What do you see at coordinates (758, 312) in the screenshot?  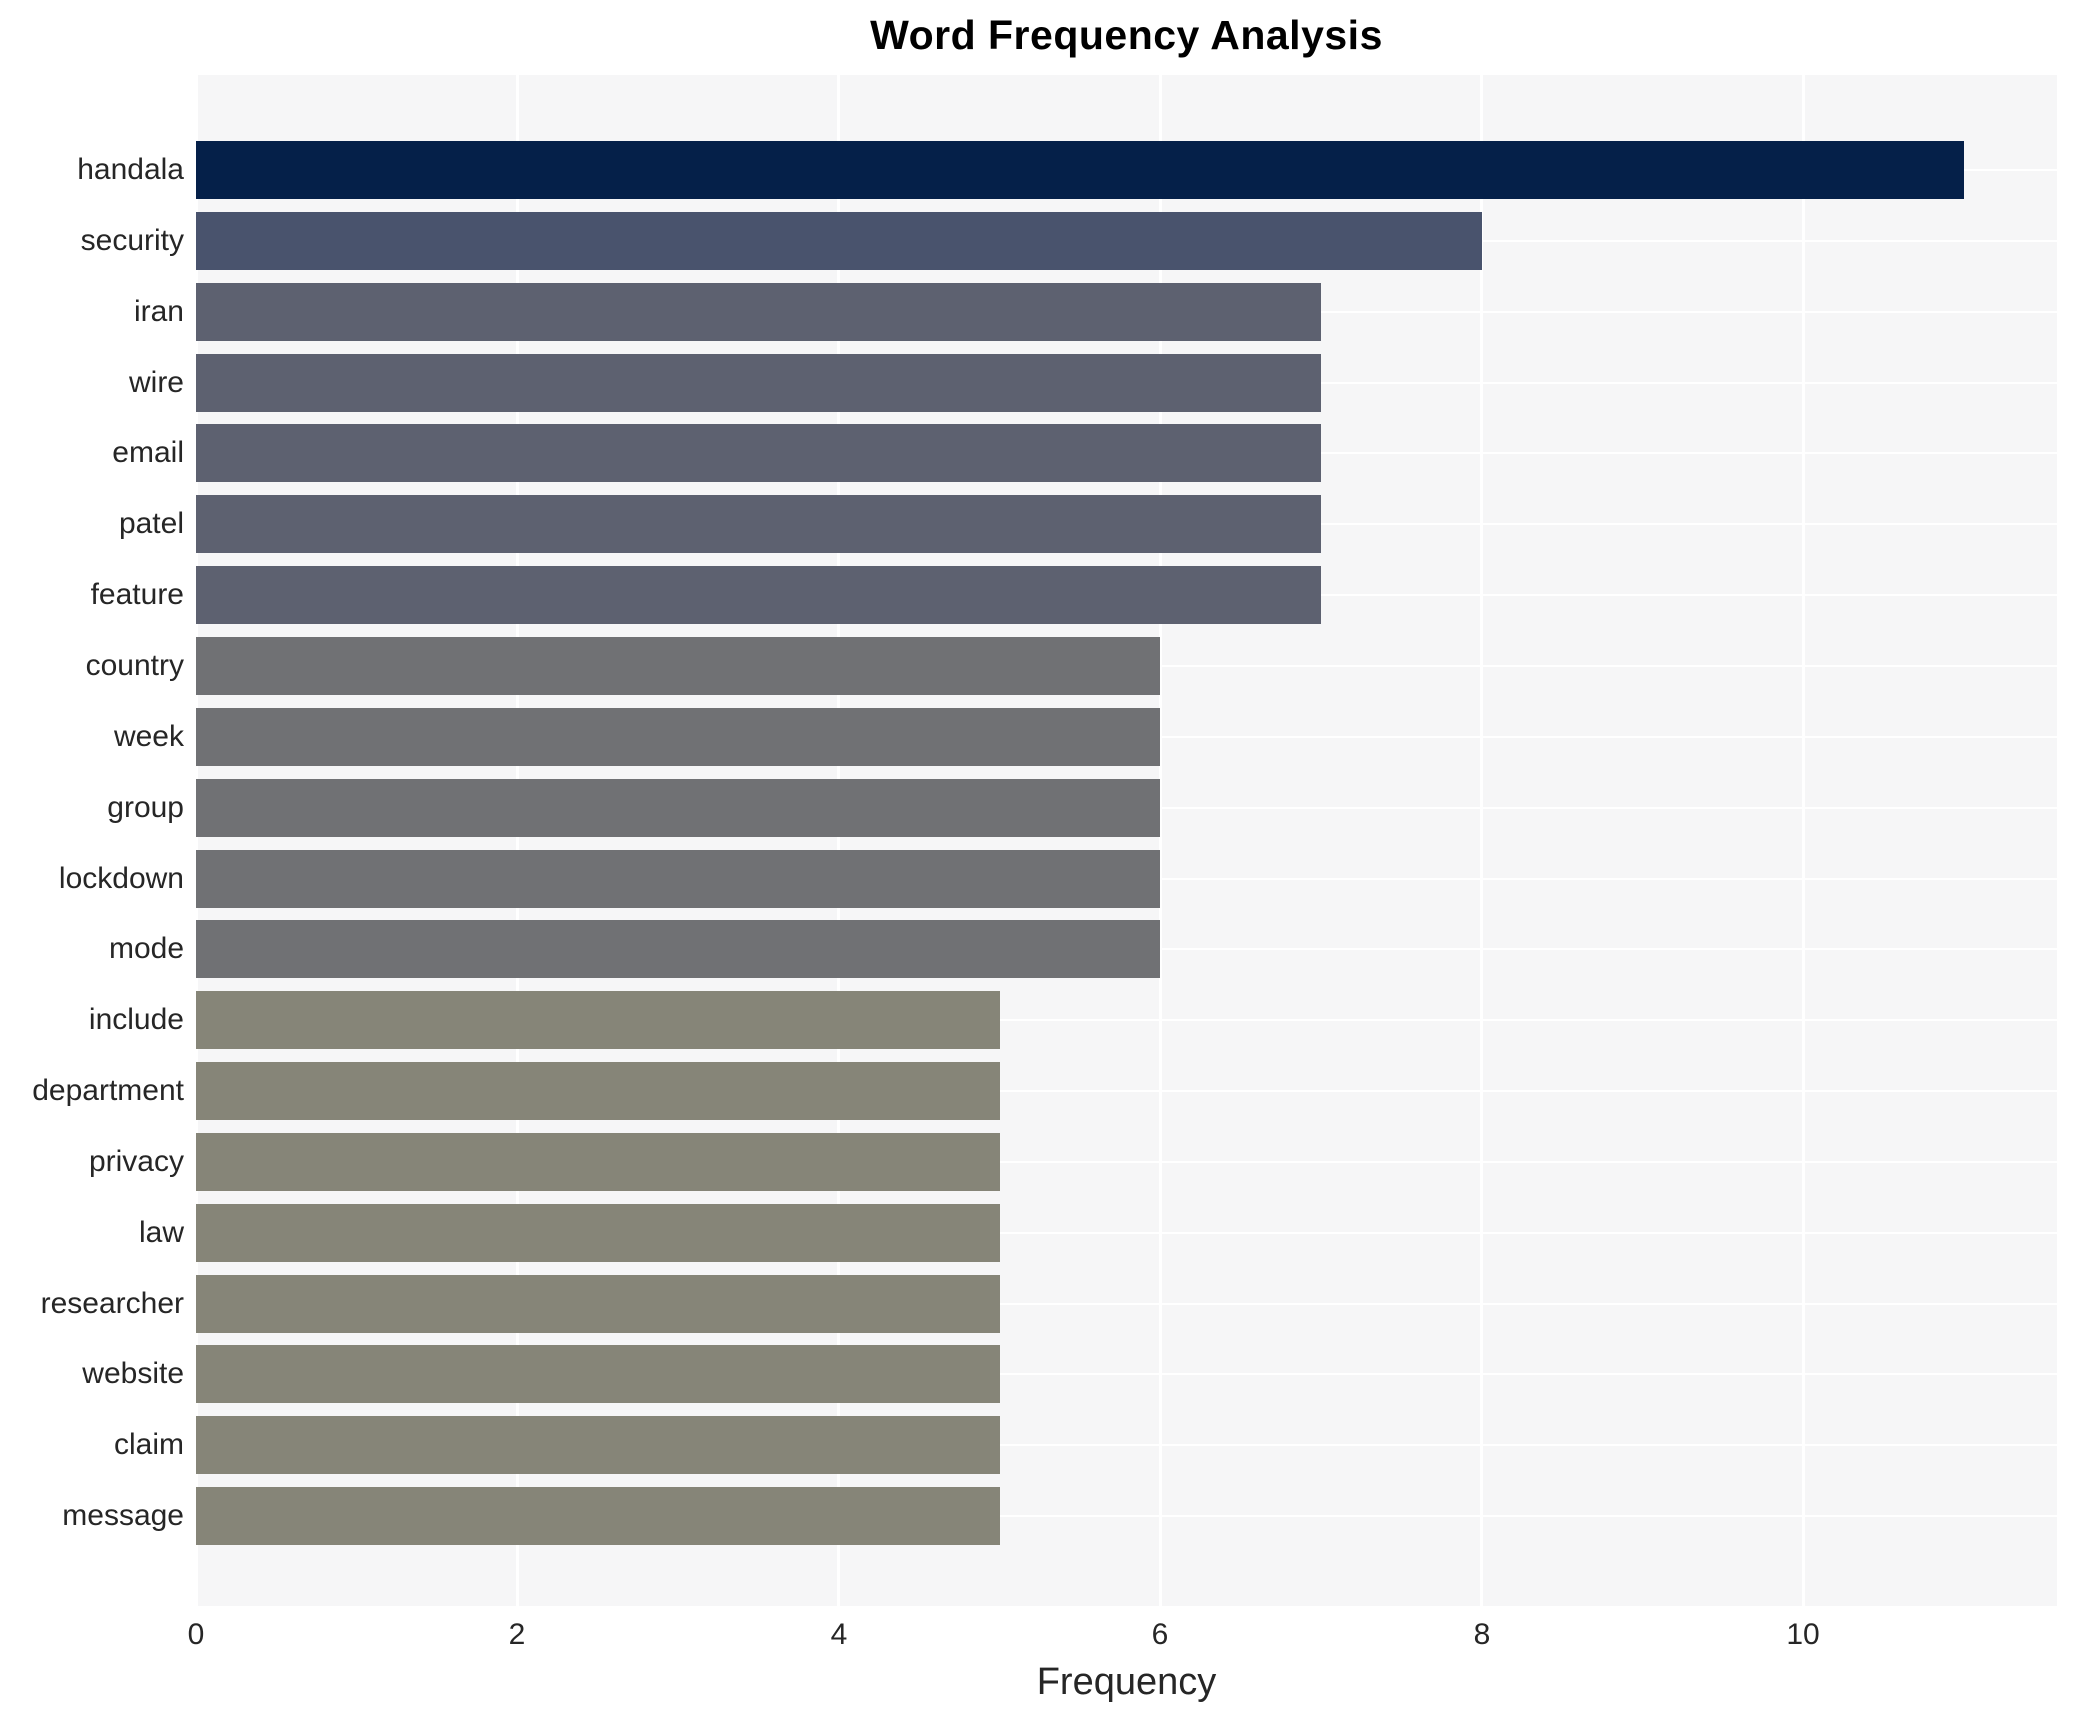 I see `bar-iran` at bounding box center [758, 312].